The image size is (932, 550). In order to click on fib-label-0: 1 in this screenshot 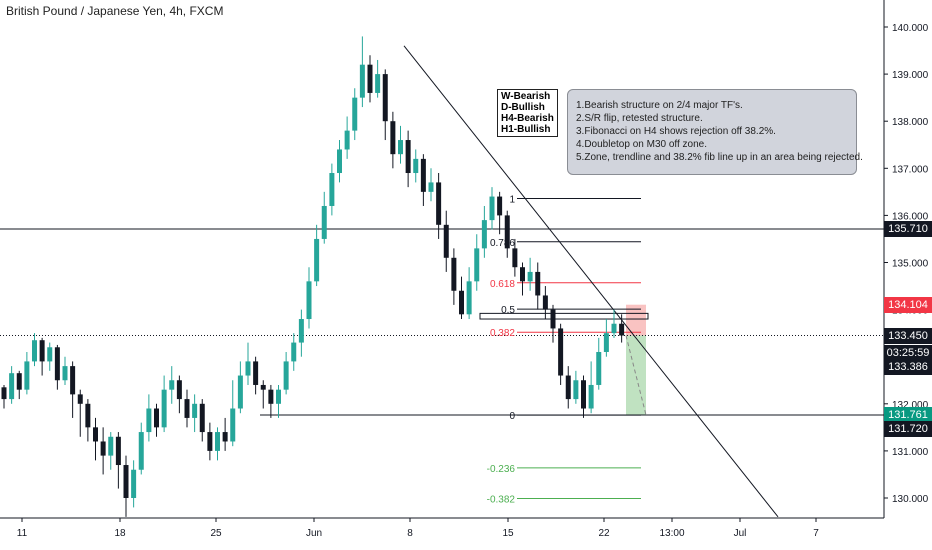, I will do `click(512, 199)`.